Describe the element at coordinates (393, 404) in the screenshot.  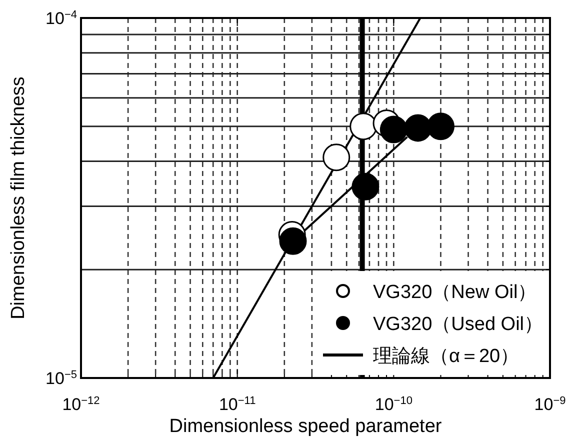
I see `x-tick-label: 10$^{−10}$` at that location.